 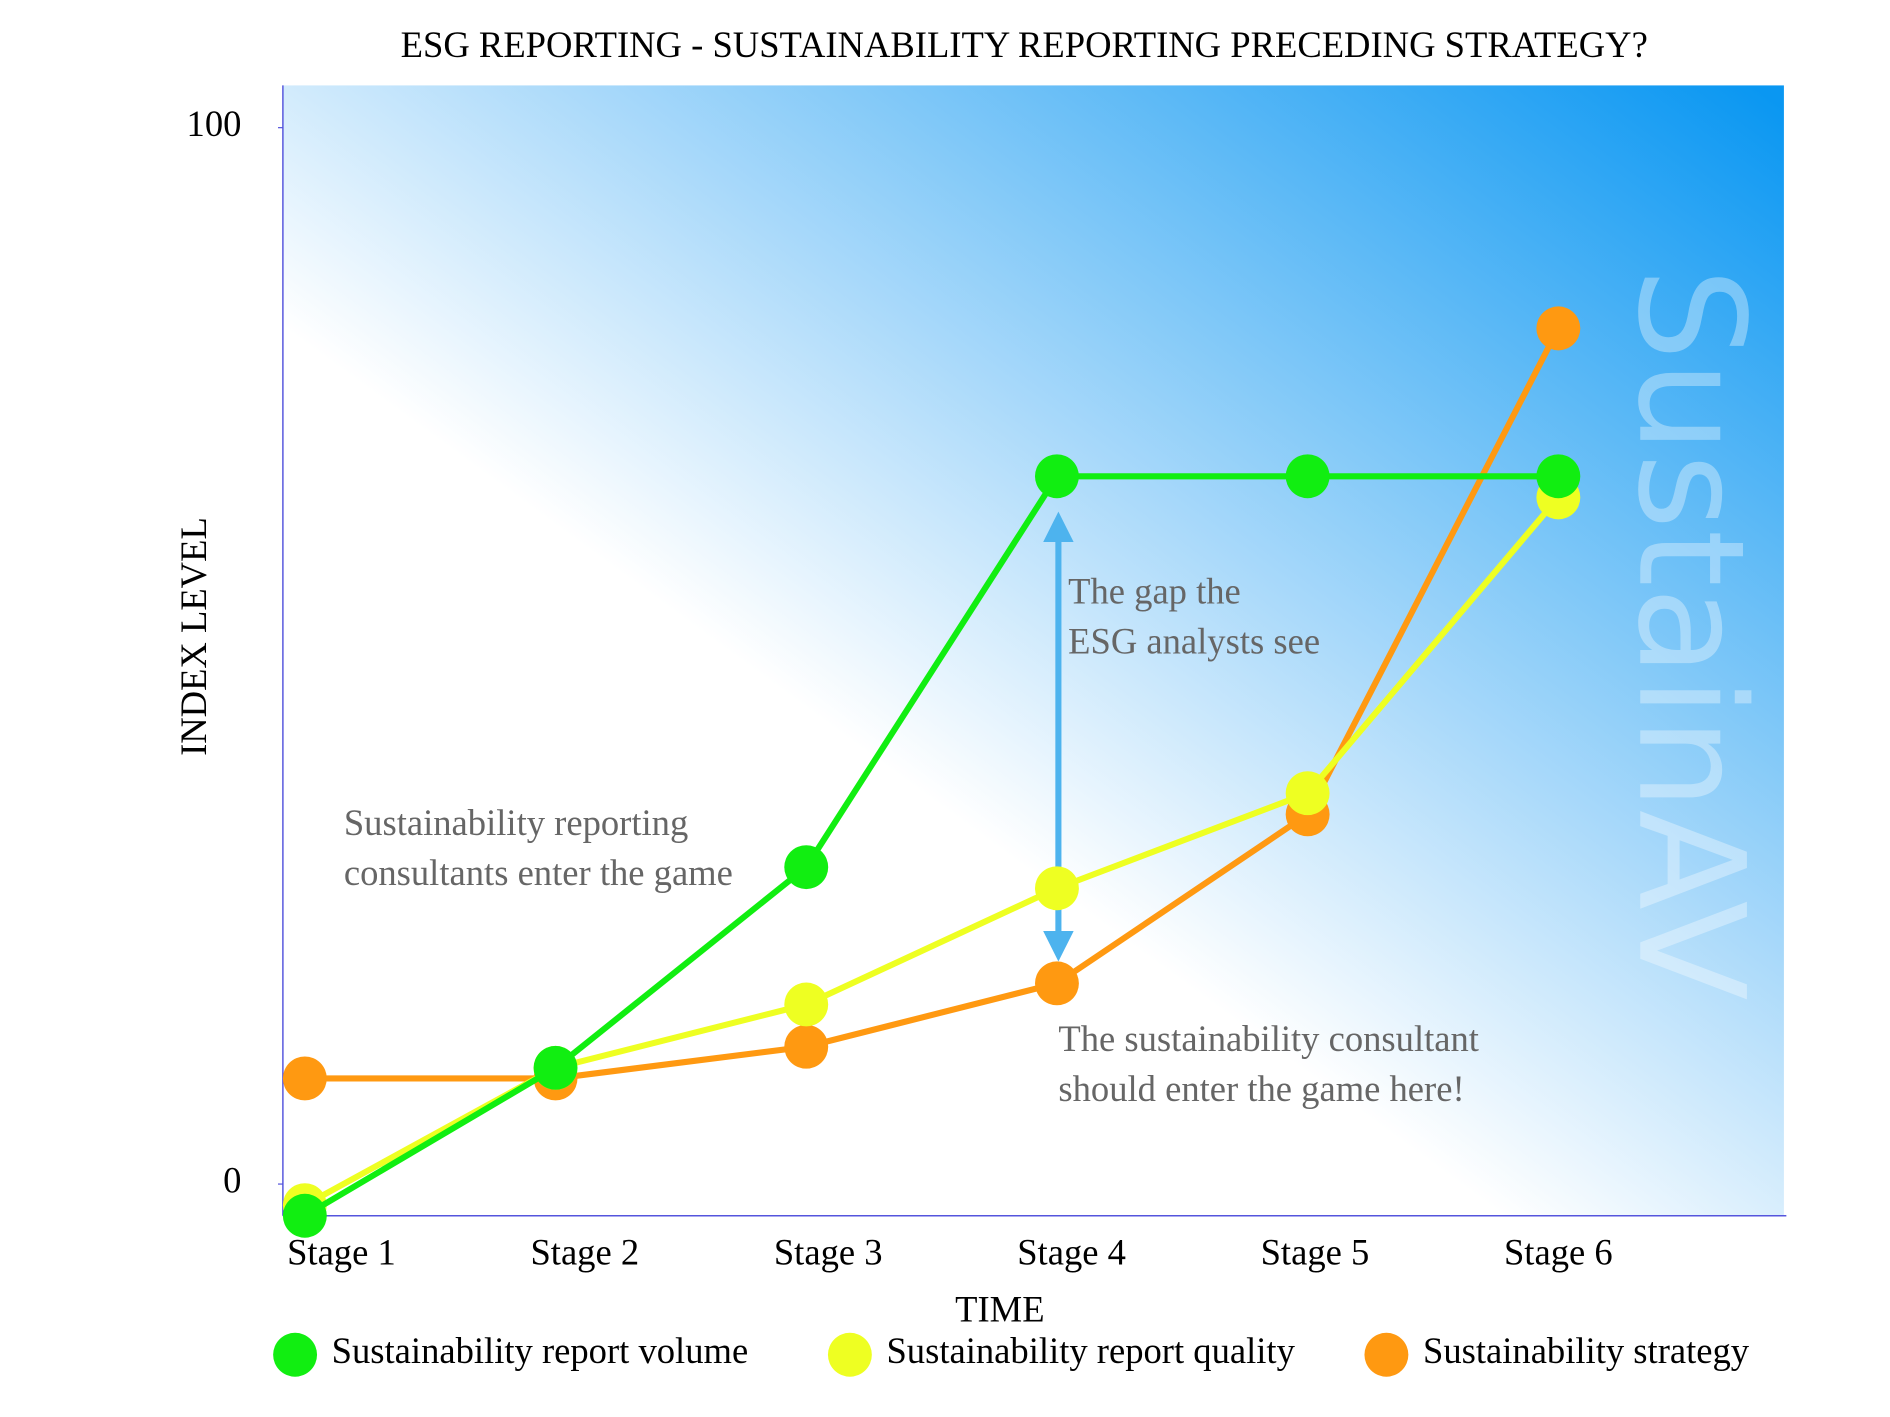 What do you see at coordinates (516, 822) in the screenshot?
I see `annotation: Sustainability reporting` at bounding box center [516, 822].